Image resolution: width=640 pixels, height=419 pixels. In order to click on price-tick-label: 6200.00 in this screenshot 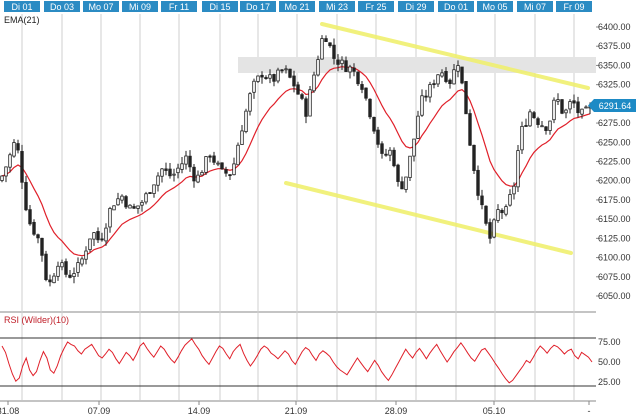, I will do `click(614, 181)`.